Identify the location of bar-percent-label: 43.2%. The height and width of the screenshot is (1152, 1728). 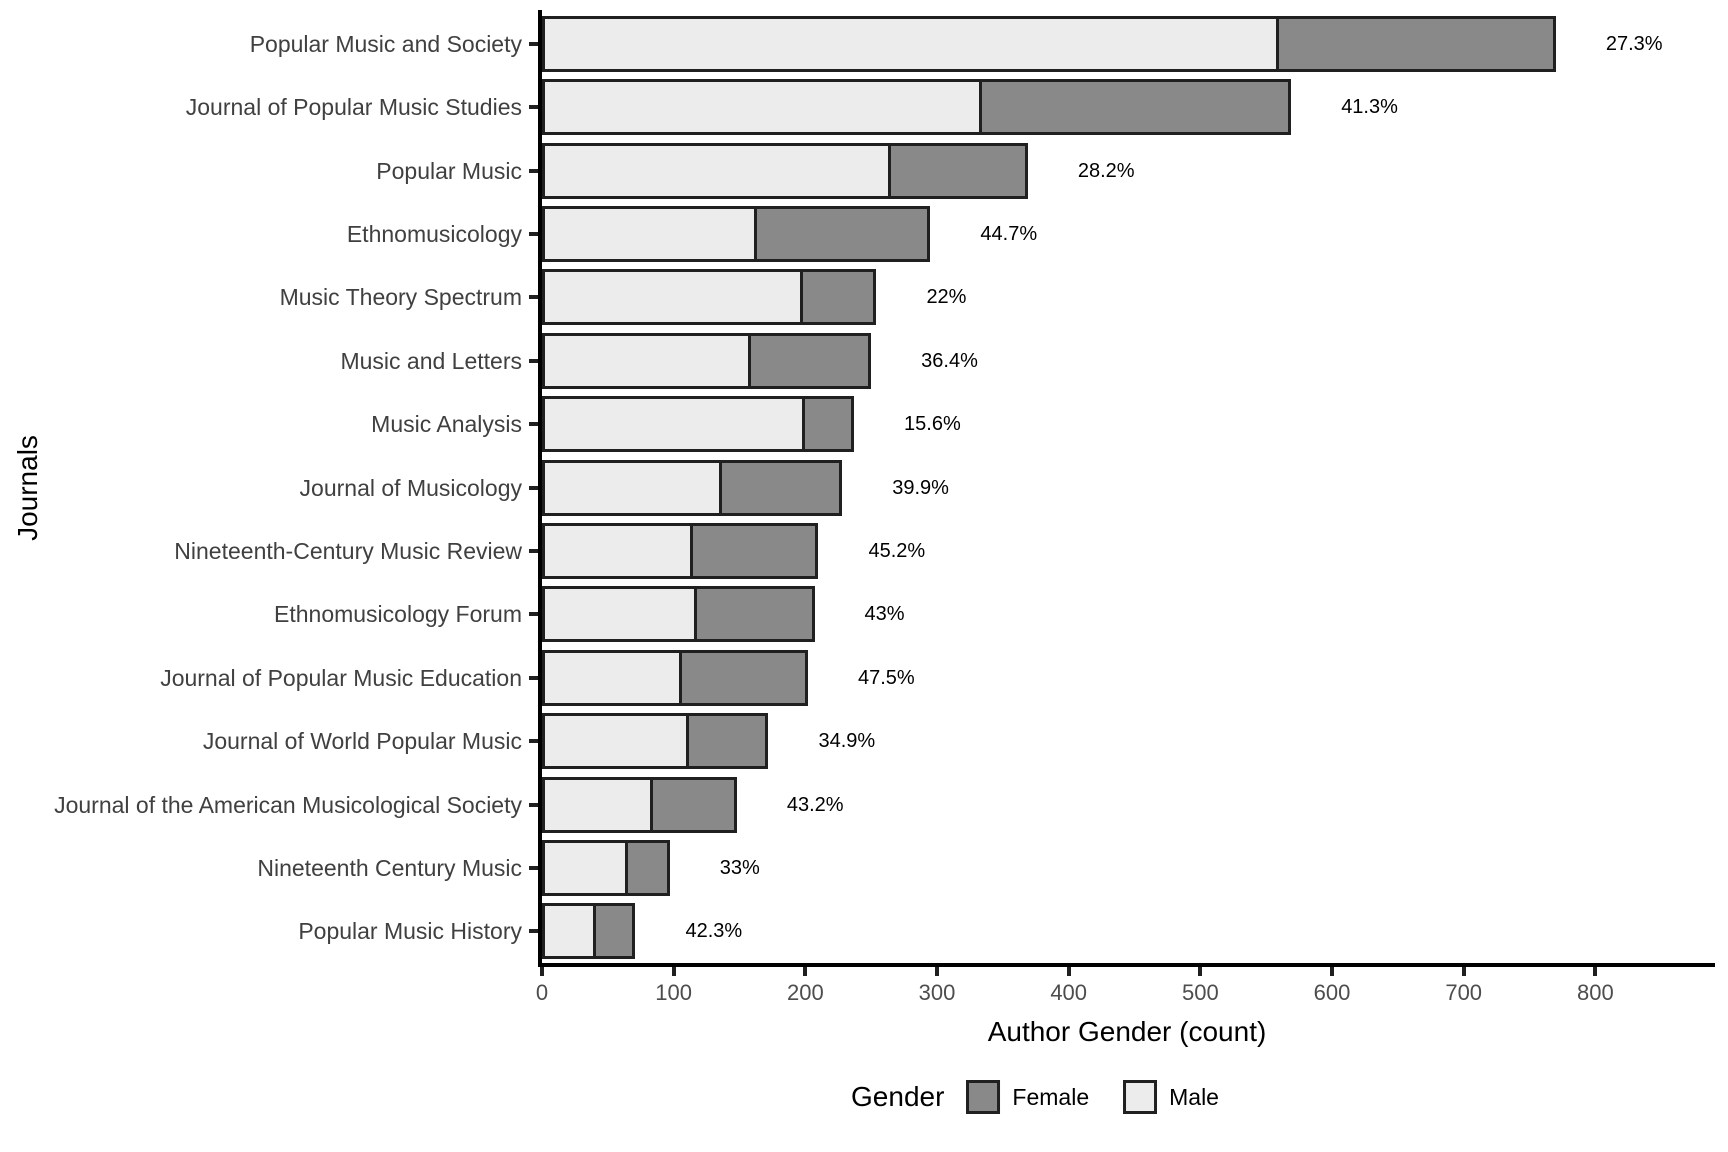
(815, 804).